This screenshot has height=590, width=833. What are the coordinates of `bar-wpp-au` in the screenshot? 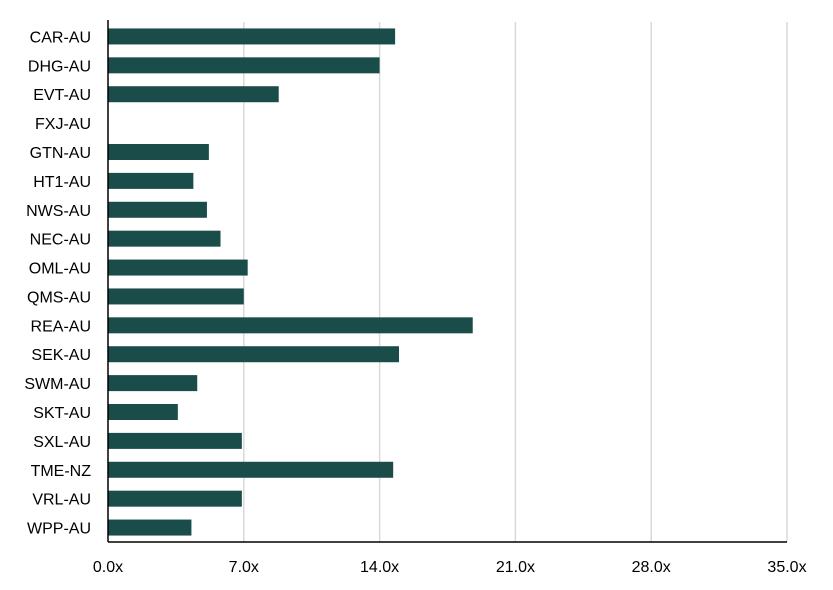 It's located at (150, 527).